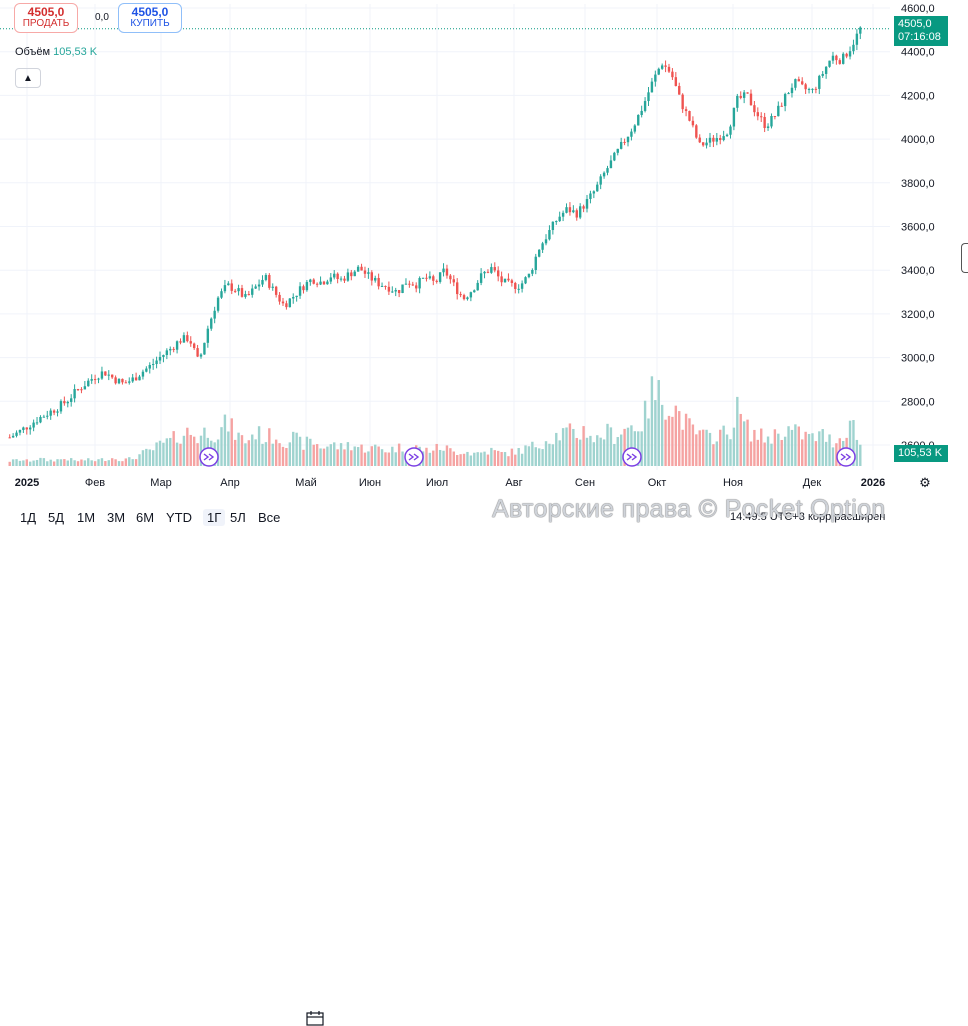 Image resolution: width=968 pixels, height=1026 pixels. What do you see at coordinates (179, 517) in the screenshot?
I see `timeframe-button: YTD` at bounding box center [179, 517].